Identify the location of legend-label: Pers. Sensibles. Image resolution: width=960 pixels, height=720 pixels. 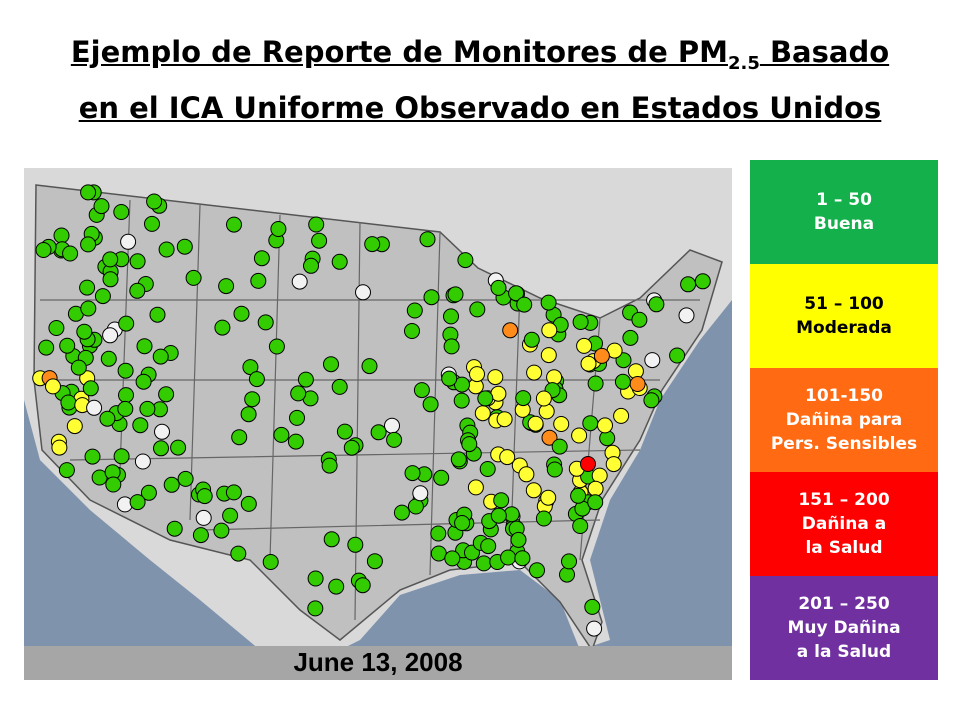
(844, 444).